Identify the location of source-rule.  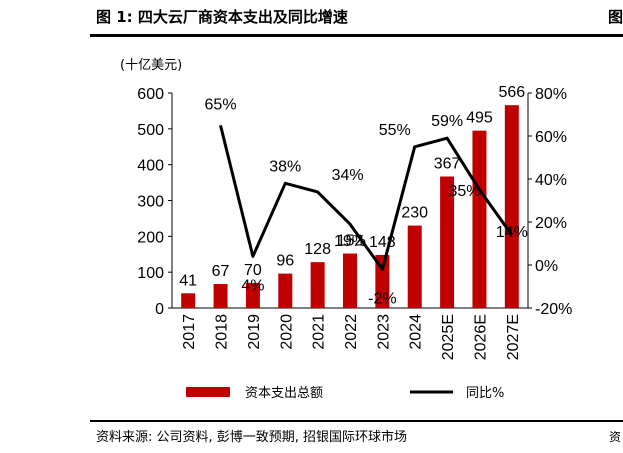
(356, 421).